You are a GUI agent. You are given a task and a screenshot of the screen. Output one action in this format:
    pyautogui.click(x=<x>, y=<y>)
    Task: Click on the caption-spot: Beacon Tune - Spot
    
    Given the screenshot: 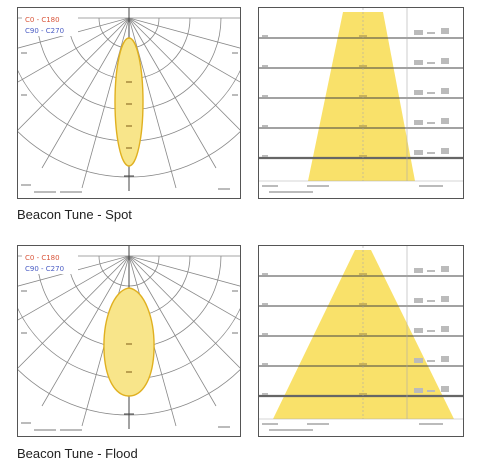 What is the action you would take?
    pyautogui.click(x=74, y=214)
    